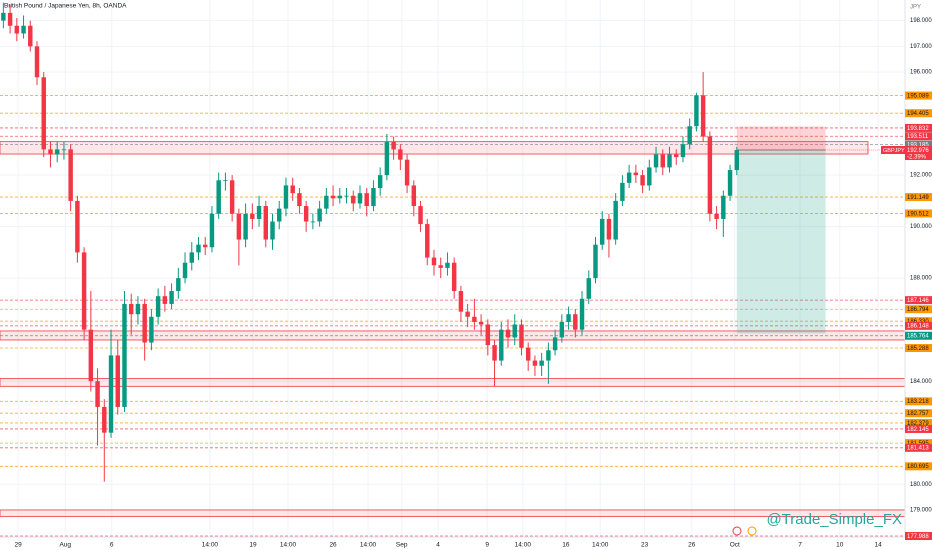 The width and height of the screenshot is (932, 550). I want to click on x-tick-label: Aug, so click(65, 545).